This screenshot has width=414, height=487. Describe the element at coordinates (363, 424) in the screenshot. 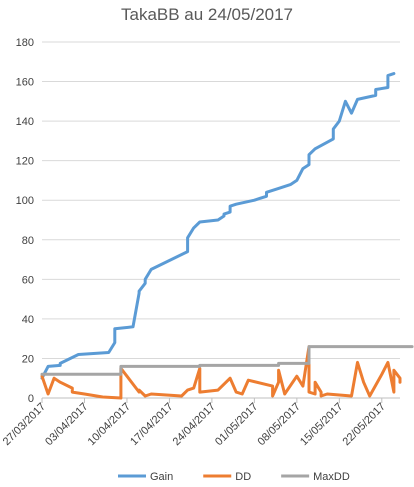

I see `x-tick-label: 22/05/2017` at that location.